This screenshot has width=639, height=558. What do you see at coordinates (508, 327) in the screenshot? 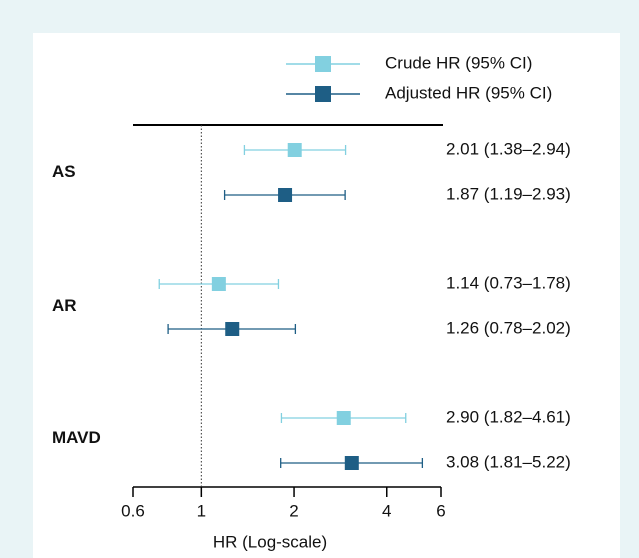
I see `value-label: 1.26 (0.78–2.02)` at bounding box center [508, 327].